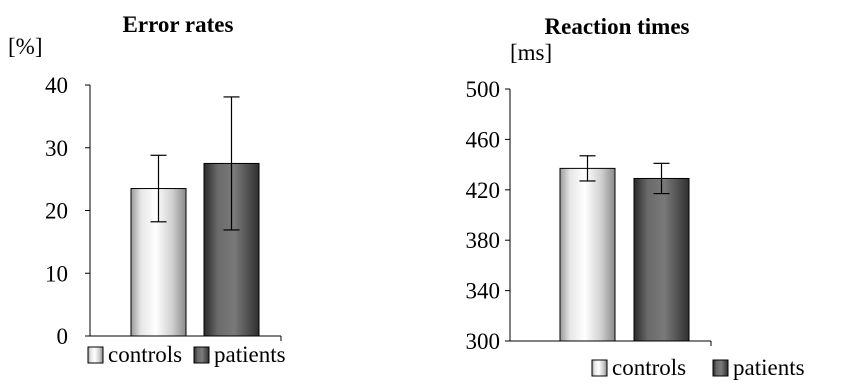 The height and width of the screenshot is (388, 843). Describe the element at coordinates (483, 139) in the screenshot. I see `reaction-times-y-tick-label: 460` at that location.